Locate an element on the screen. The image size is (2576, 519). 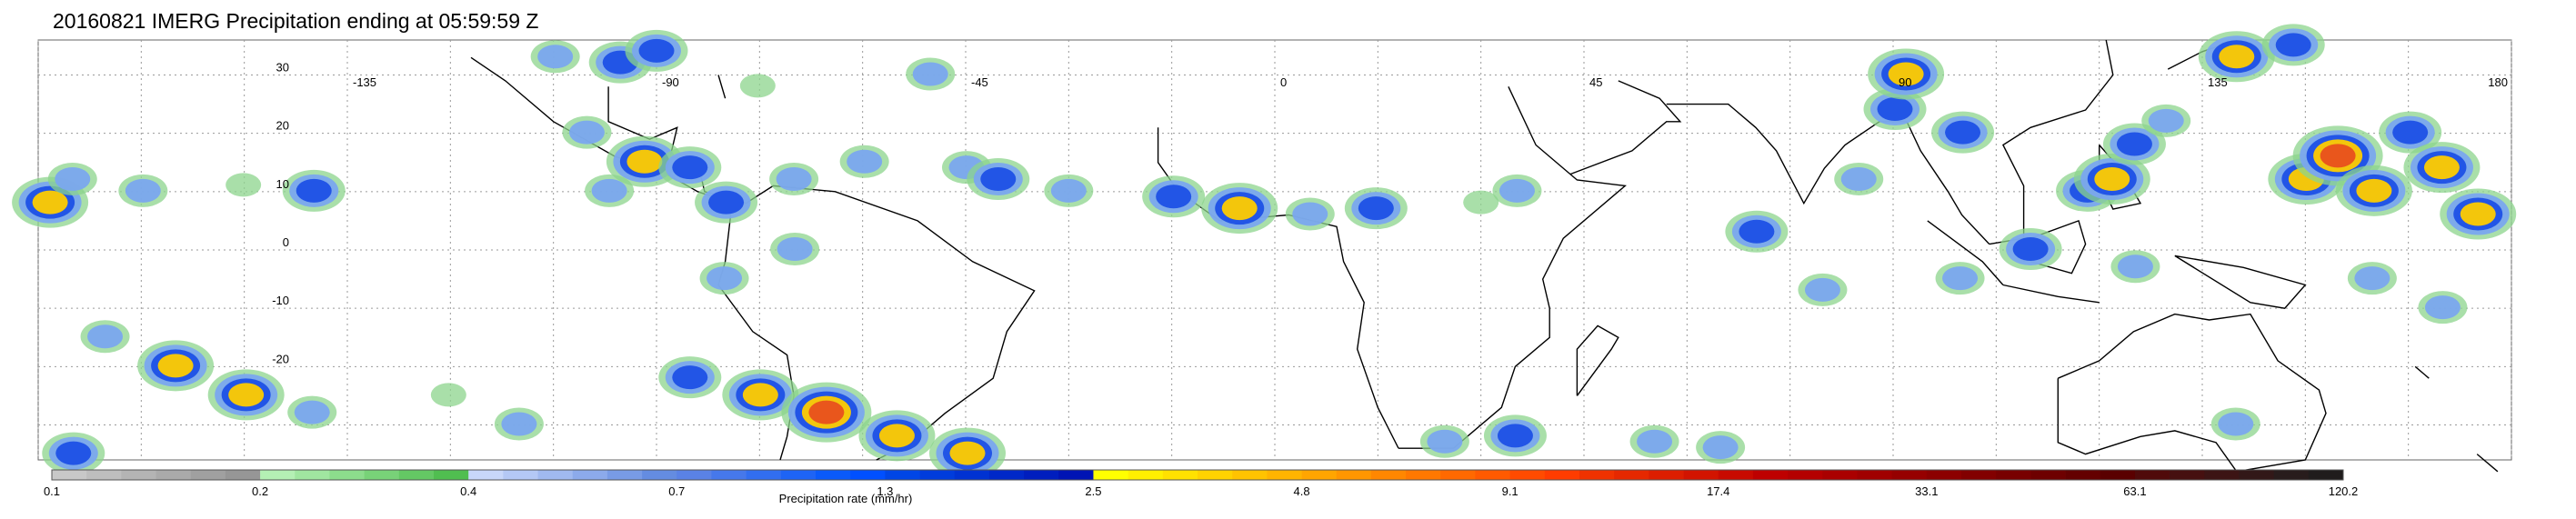
colorbar-label: Precipitation rate (mm/hr) is located at coordinates (846, 498).